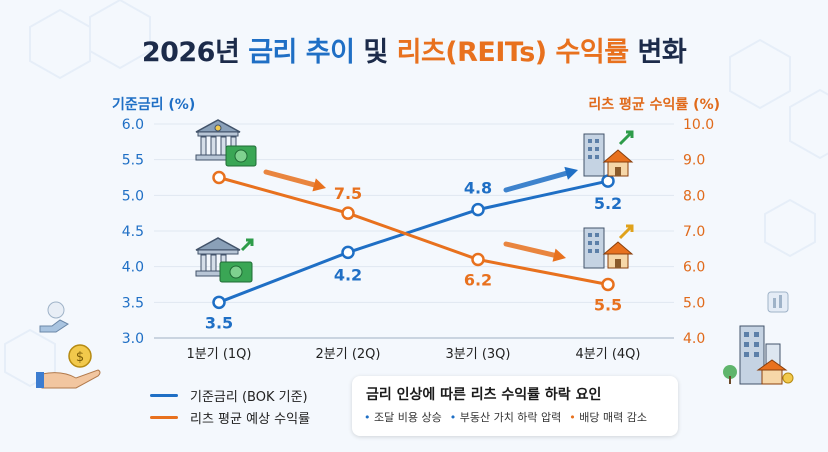 The height and width of the screenshot is (452, 828). What do you see at coordinates (694, 232) in the screenshot?
I see `y-right-tick-label: 7.0` at bounding box center [694, 232].